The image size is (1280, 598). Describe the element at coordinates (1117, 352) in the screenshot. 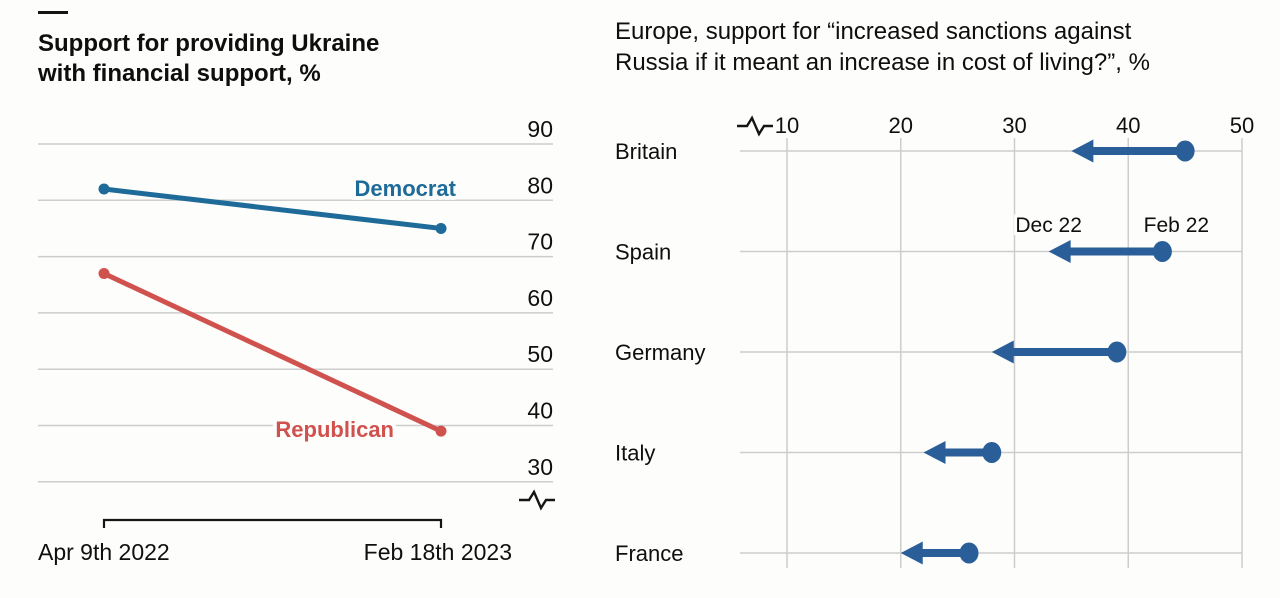

I see `germany-start-dot` at that location.